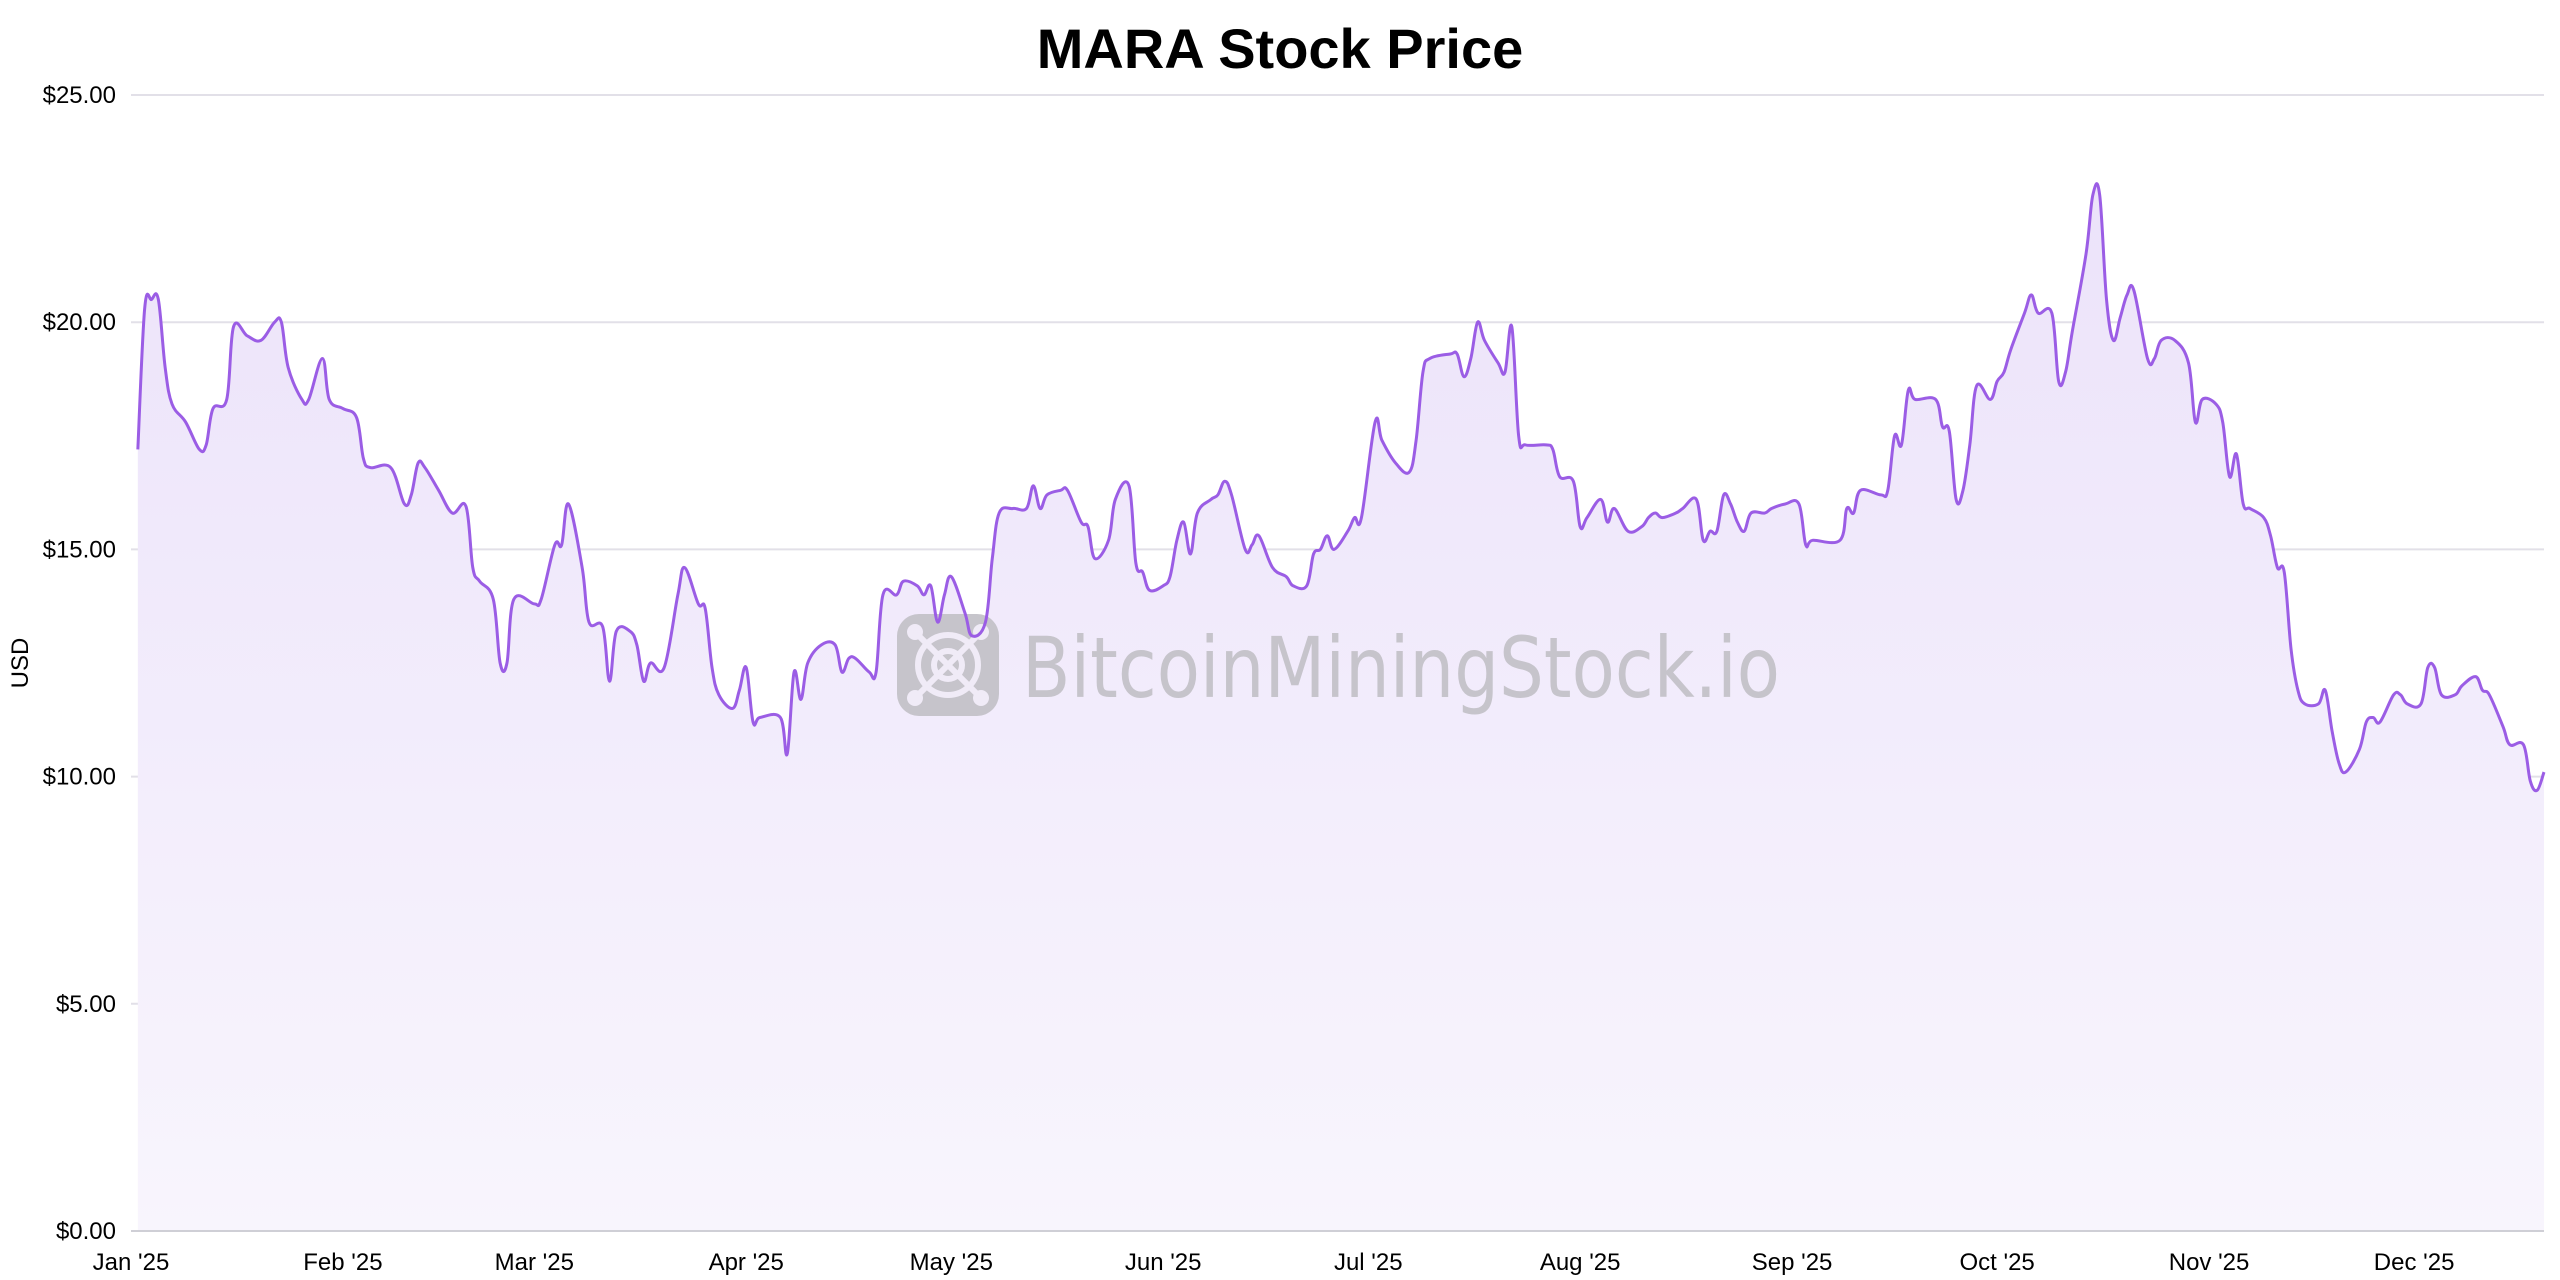 This screenshot has width=2560, height=1280. I want to click on watermark-logo-icon, so click(948, 665).